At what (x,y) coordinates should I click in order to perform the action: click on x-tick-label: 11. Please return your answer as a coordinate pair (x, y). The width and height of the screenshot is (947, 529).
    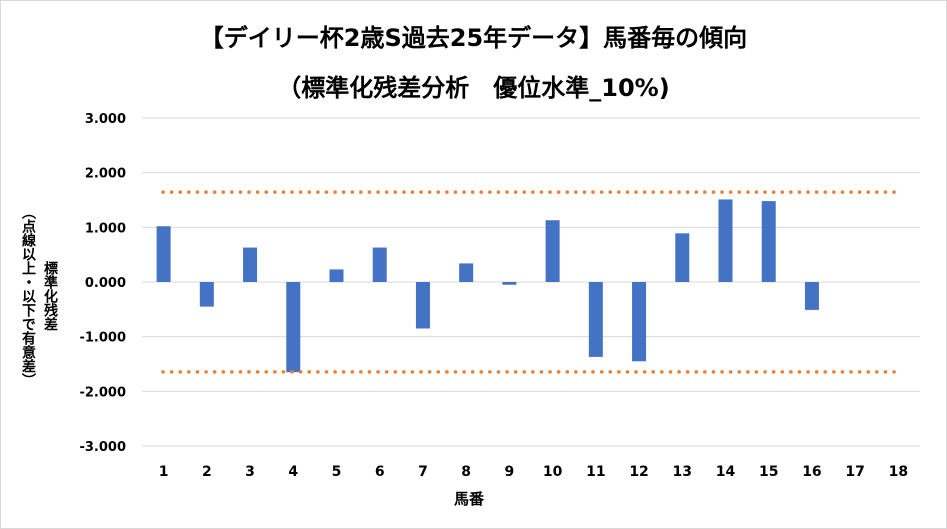
    Looking at the image, I should click on (595, 472).